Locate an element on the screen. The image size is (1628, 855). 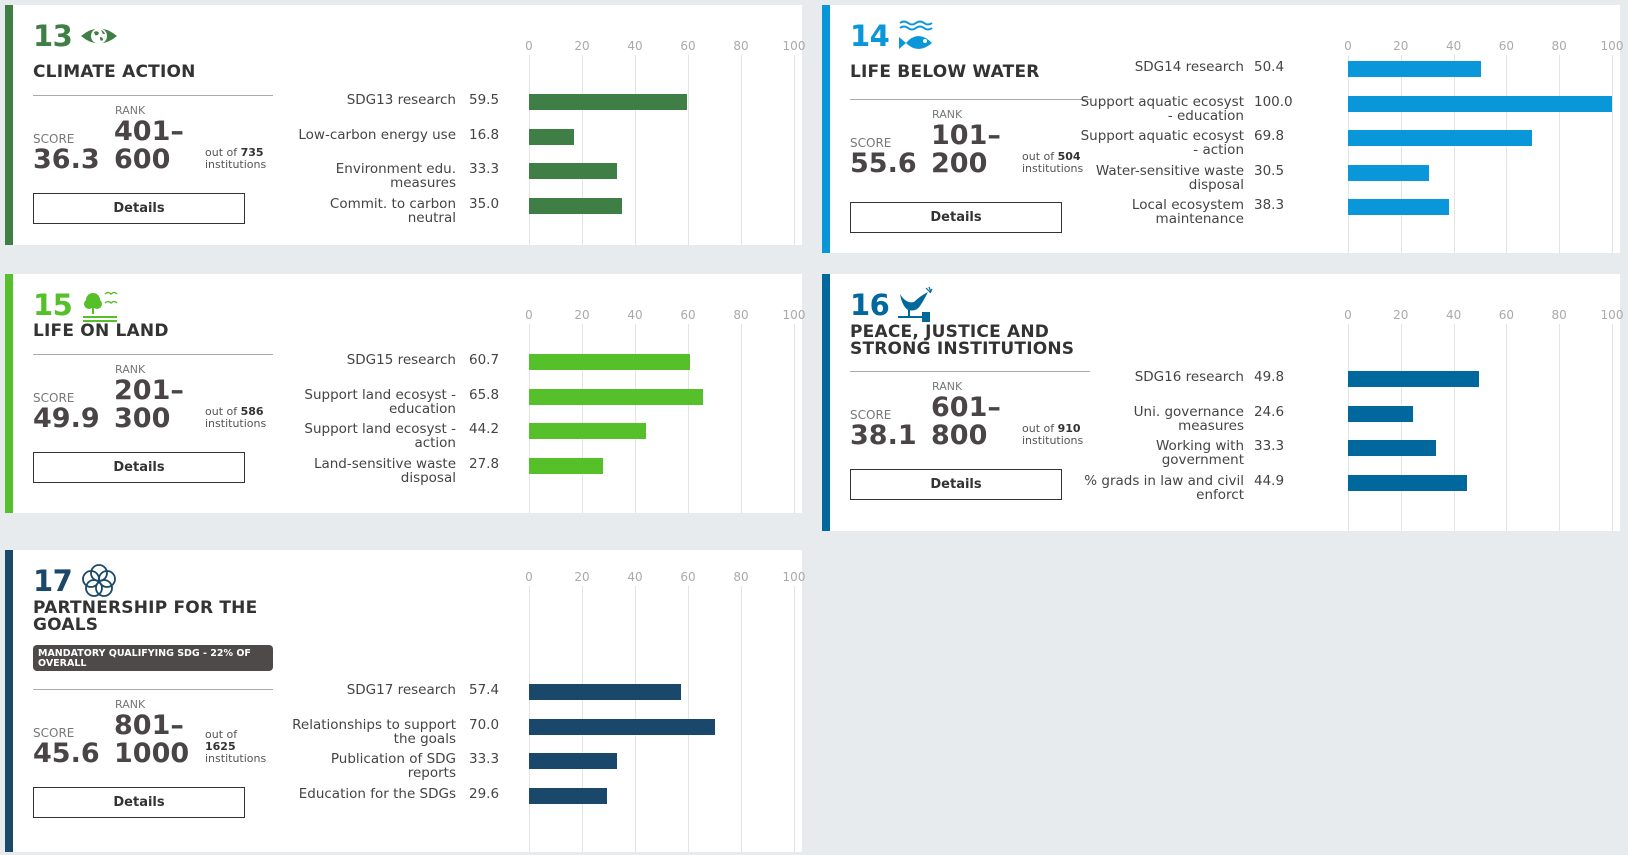
category-label: Support aquatic ecosyst - action is located at coordinates (1162, 143).